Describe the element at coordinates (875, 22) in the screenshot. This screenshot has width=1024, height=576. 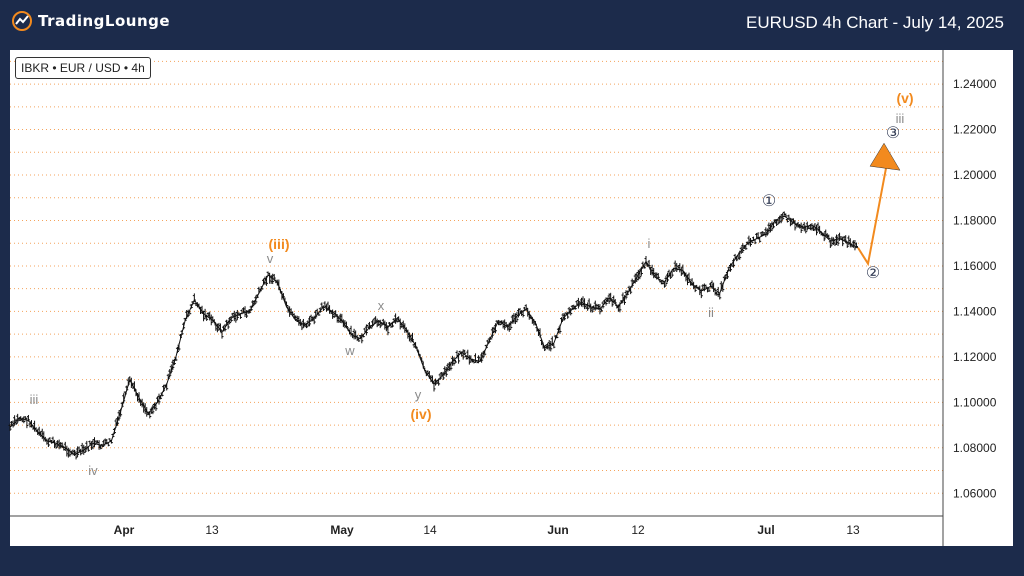
I see `chart-title: EURUSD 4h Chart - July 14, 2025` at that location.